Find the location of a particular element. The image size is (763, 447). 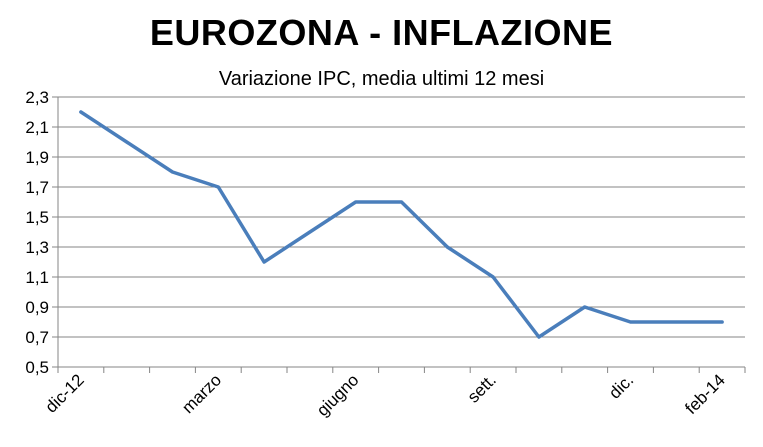

x-tick-label: feb-14 is located at coordinates (705, 394).